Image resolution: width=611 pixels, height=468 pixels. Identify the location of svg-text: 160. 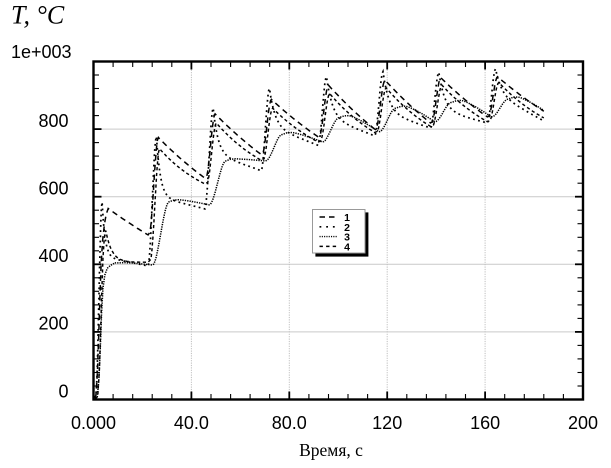
(485, 423).